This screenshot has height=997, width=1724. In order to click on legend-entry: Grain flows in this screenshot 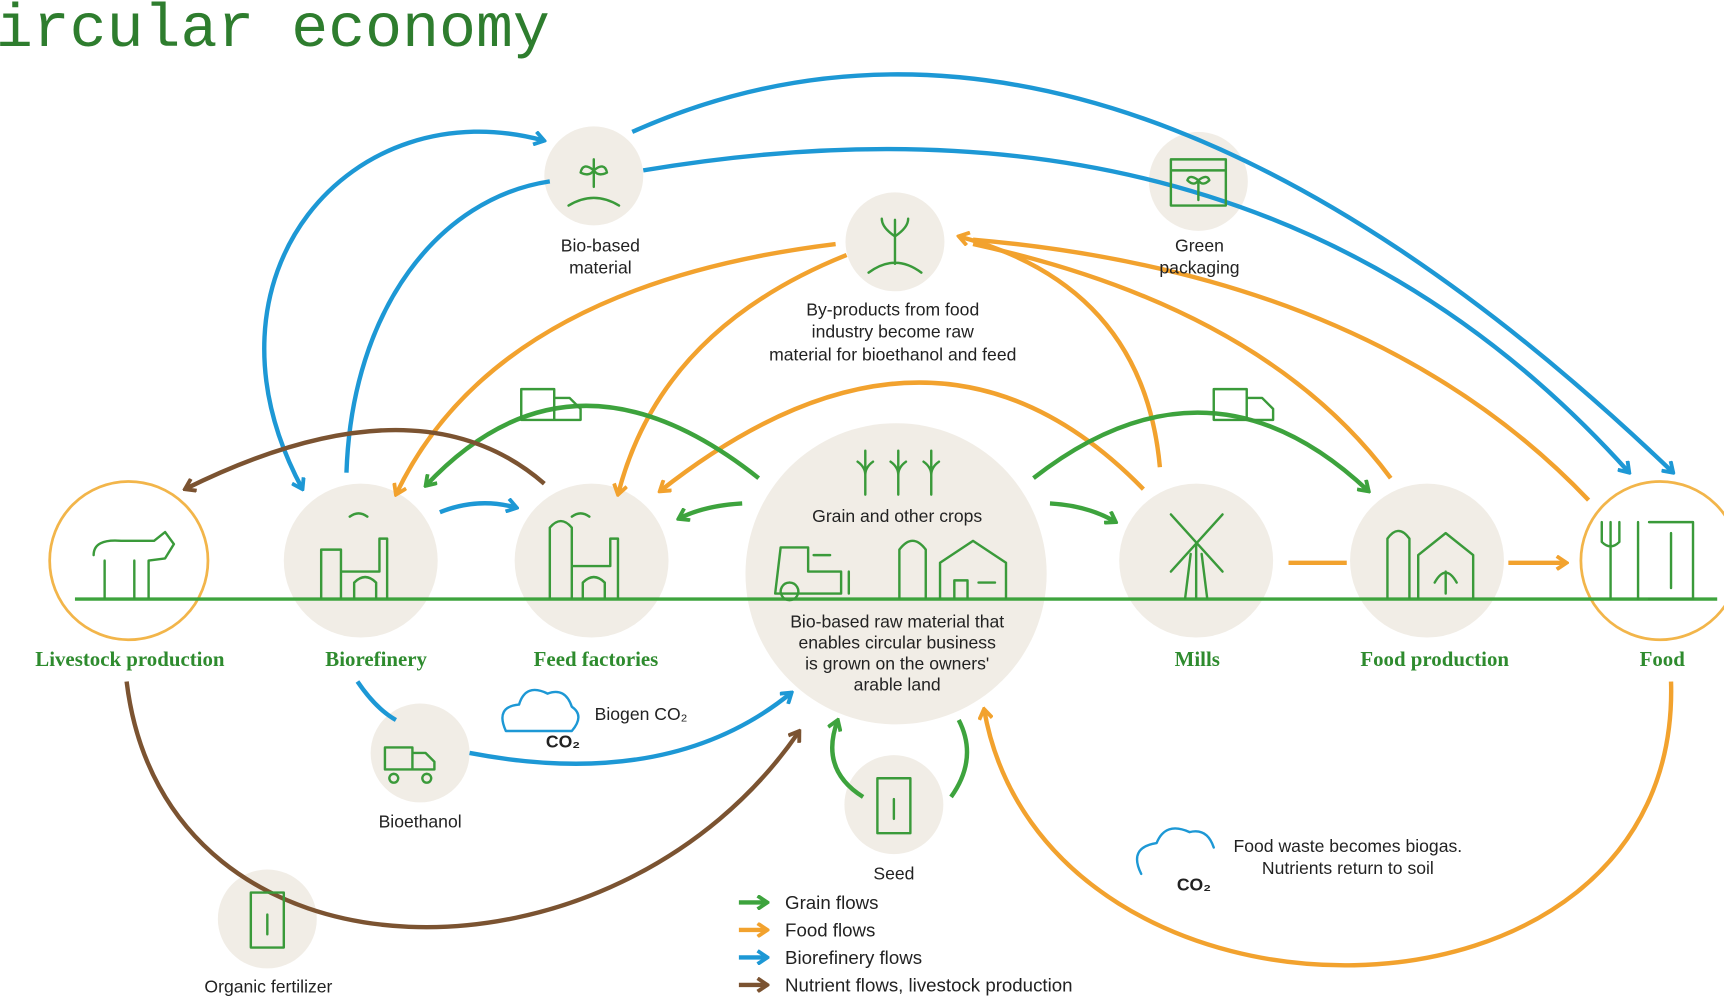, I will do `click(831, 902)`.